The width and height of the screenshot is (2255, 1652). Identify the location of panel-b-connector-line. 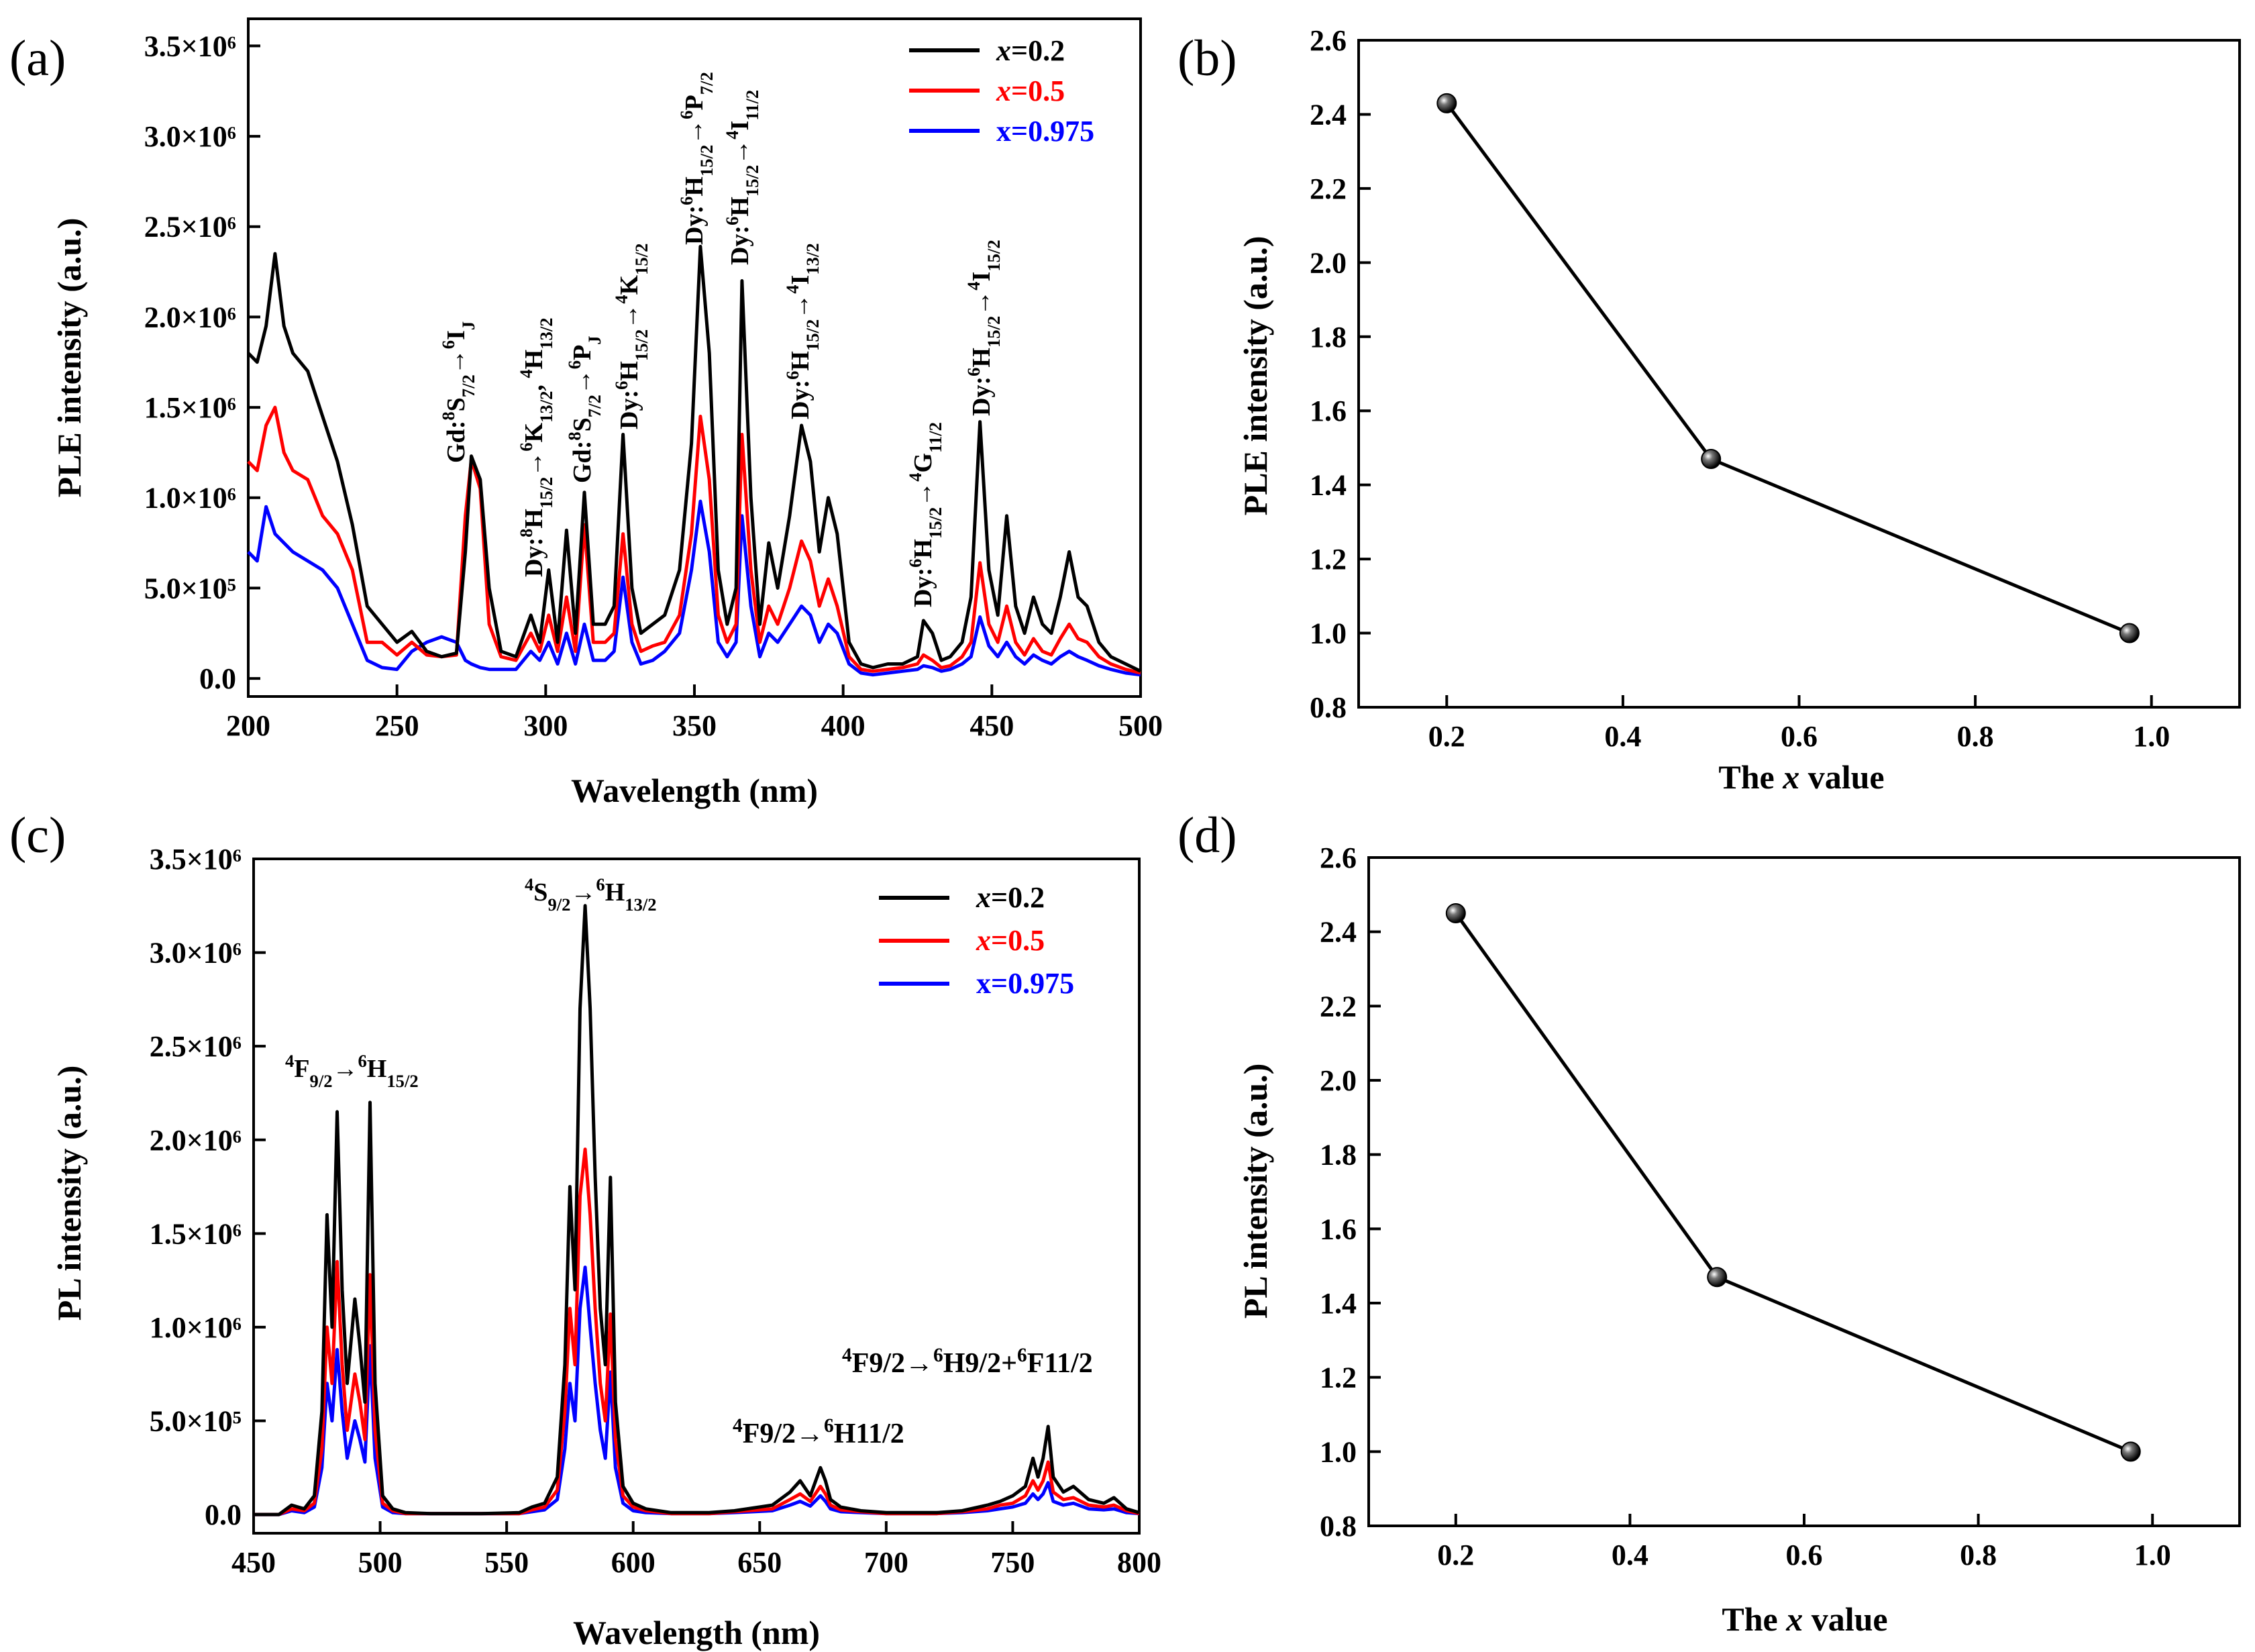
(1787, 368).